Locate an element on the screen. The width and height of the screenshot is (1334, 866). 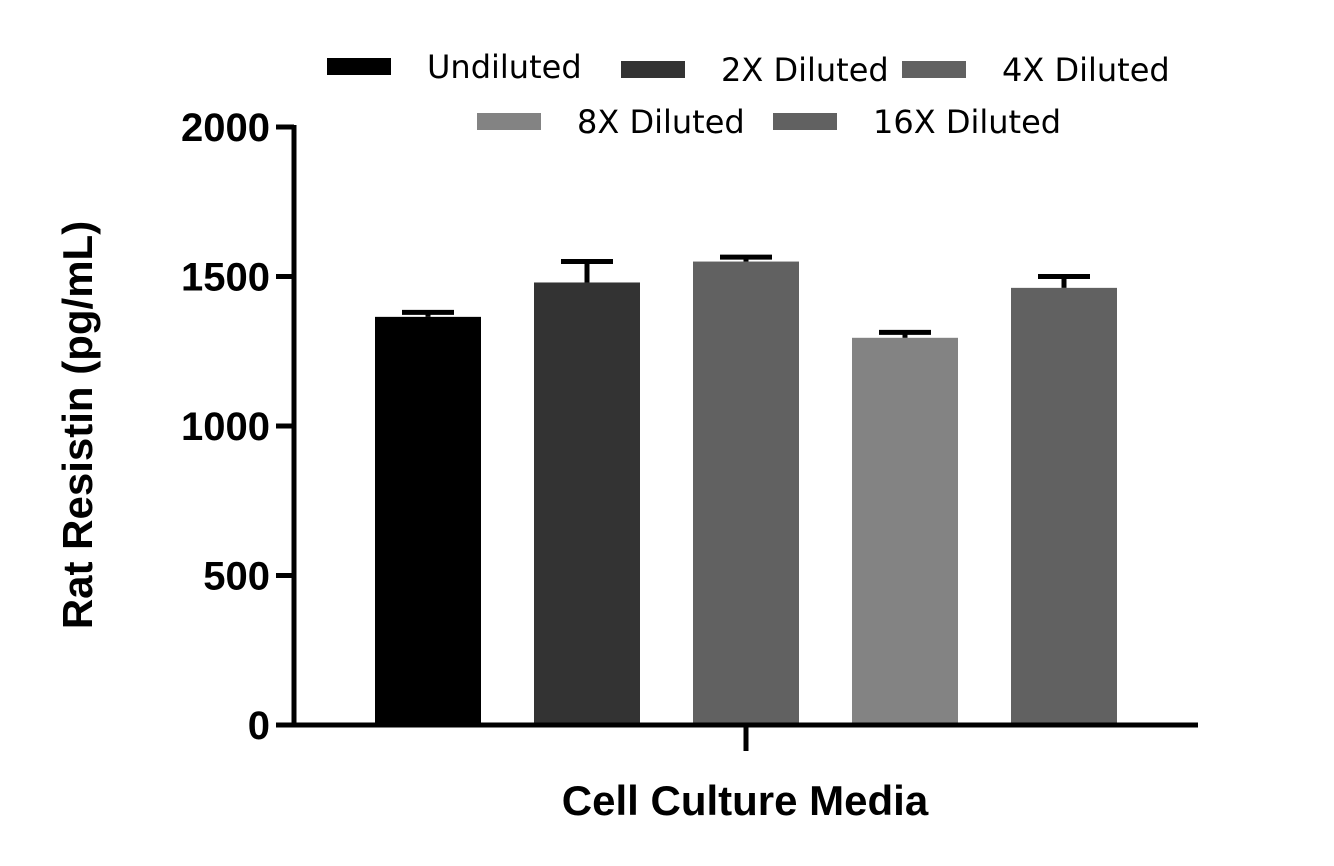
legend-label: 2X Diluted is located at coordinates (805, 70).